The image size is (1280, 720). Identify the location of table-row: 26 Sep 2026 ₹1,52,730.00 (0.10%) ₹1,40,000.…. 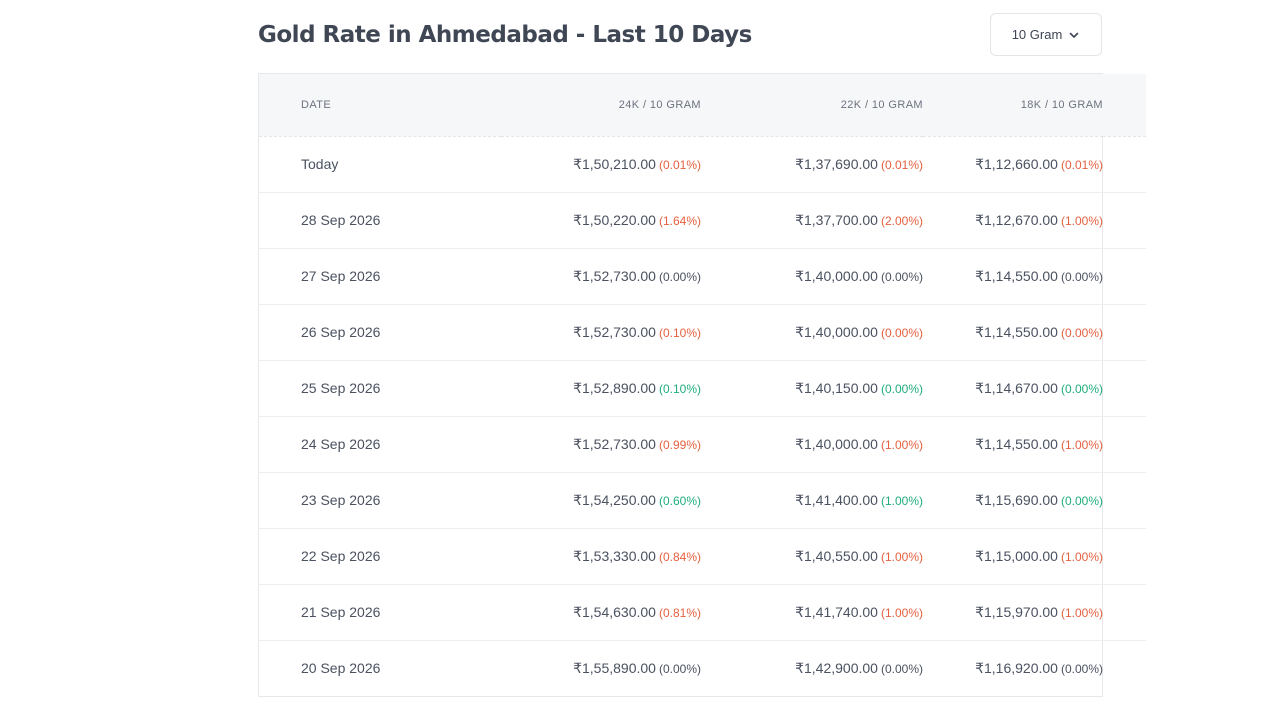
(702, 332).